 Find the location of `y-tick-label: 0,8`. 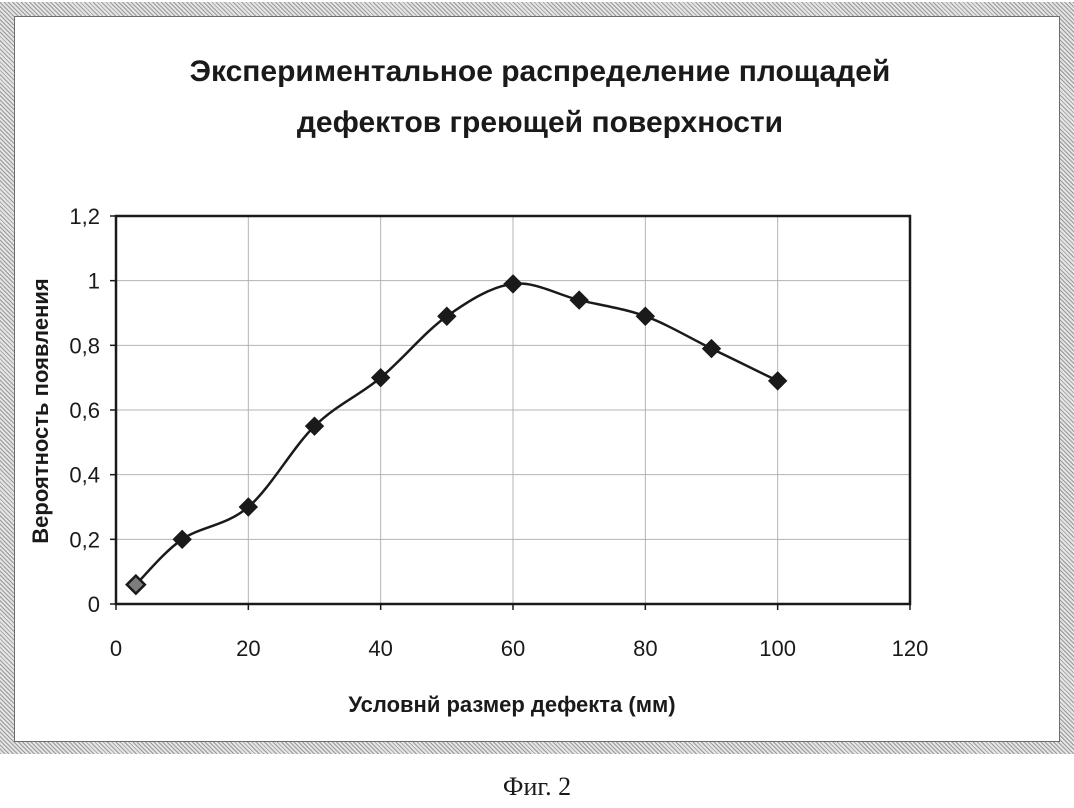

y-tick-label: 0,8 is located at coordinates (84, 345).